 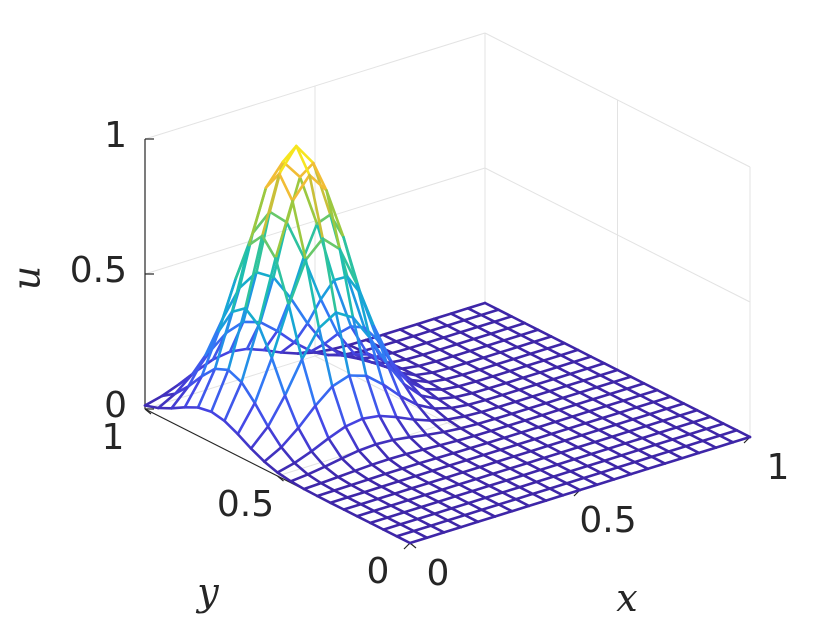 What do you see at coordinates (207, 592) in the screenshot?
I see `y-axis-label: y` at bounding box center [207, 592].